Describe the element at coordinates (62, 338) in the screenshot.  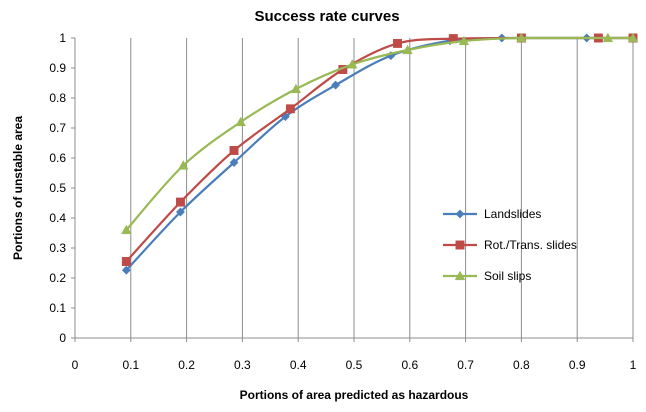
I see `y-tick-label: 0` at that location.